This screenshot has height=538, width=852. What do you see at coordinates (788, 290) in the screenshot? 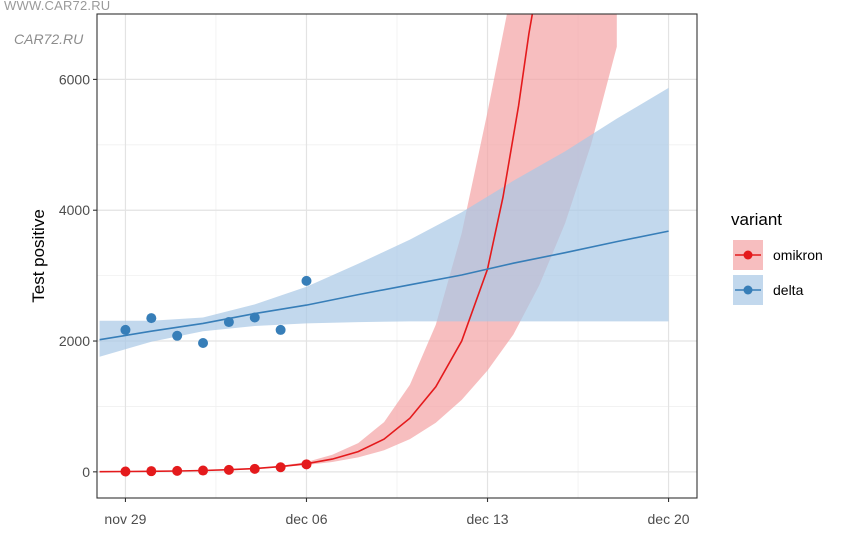
I see `legend-label-delta: delta` at bounding box center [788, 290].